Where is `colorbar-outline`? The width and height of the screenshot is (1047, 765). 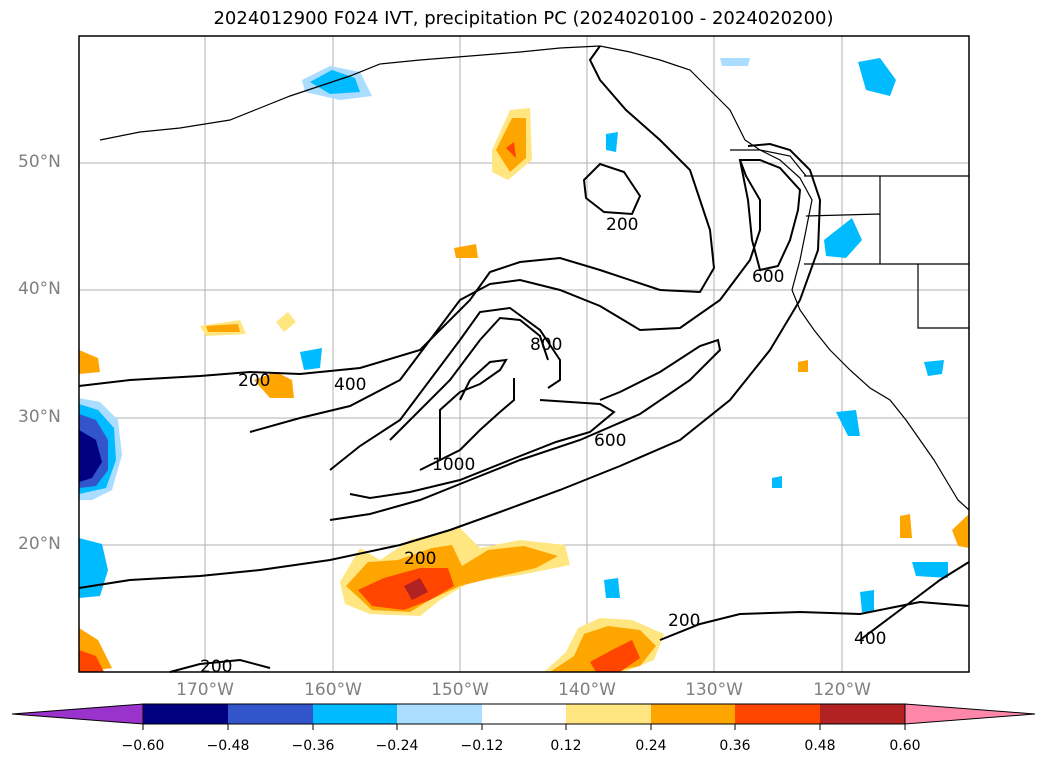
colorbar-outline is located at coordinates (524, 714).